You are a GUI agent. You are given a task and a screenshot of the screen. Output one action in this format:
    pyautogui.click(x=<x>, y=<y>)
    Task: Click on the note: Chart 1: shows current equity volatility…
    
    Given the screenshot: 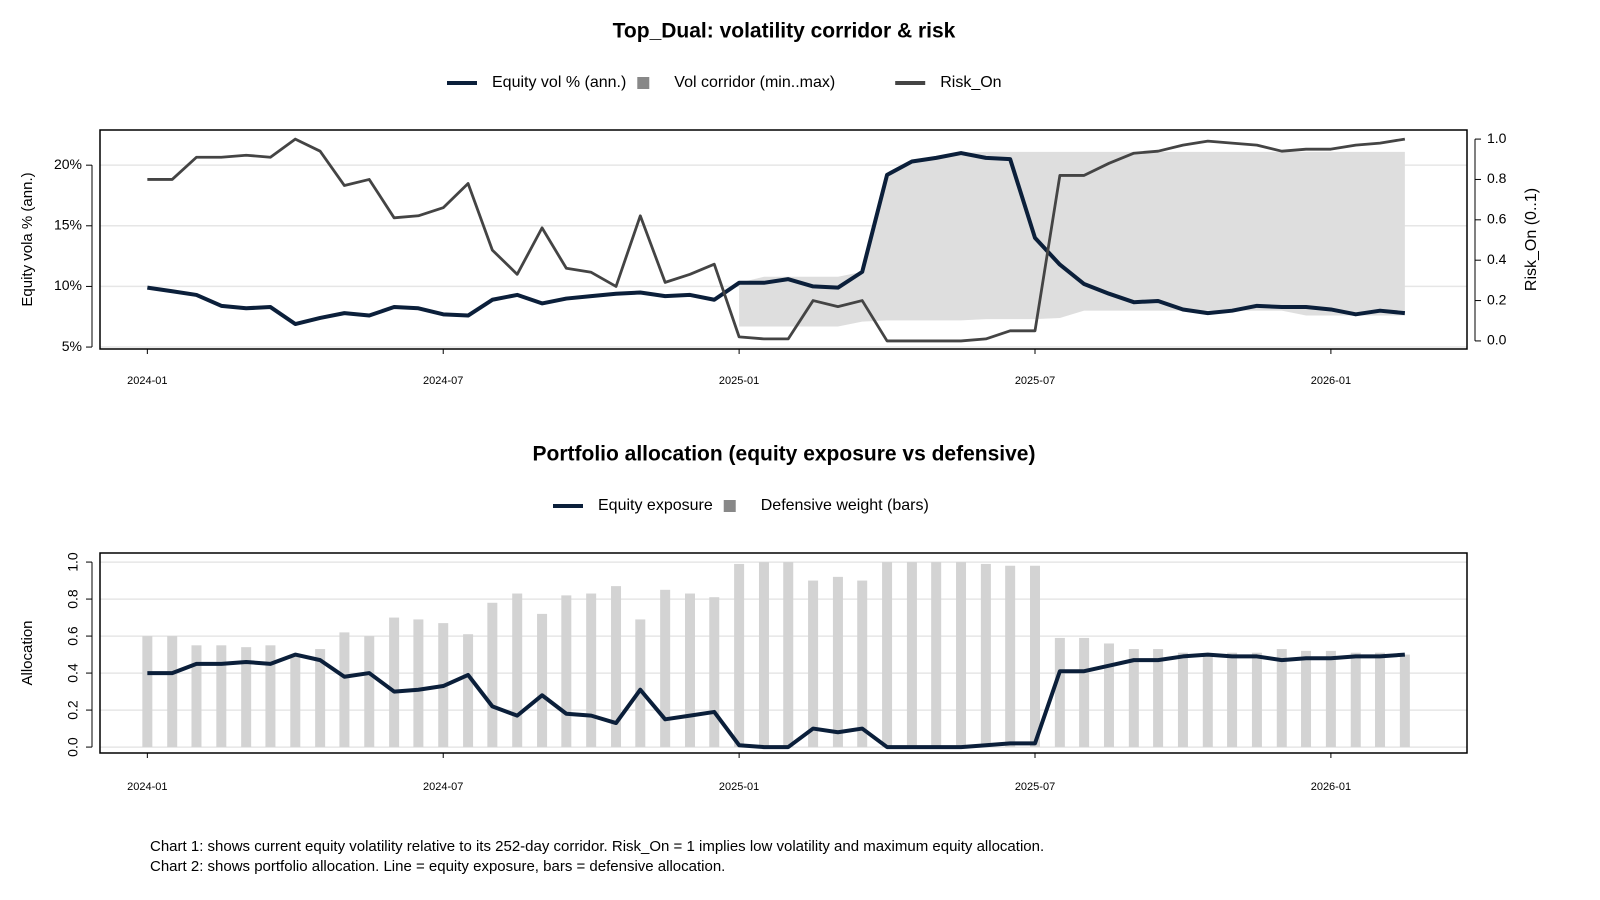 What is the action you would take?
    pyautogui.click(x=597, y=846)
    